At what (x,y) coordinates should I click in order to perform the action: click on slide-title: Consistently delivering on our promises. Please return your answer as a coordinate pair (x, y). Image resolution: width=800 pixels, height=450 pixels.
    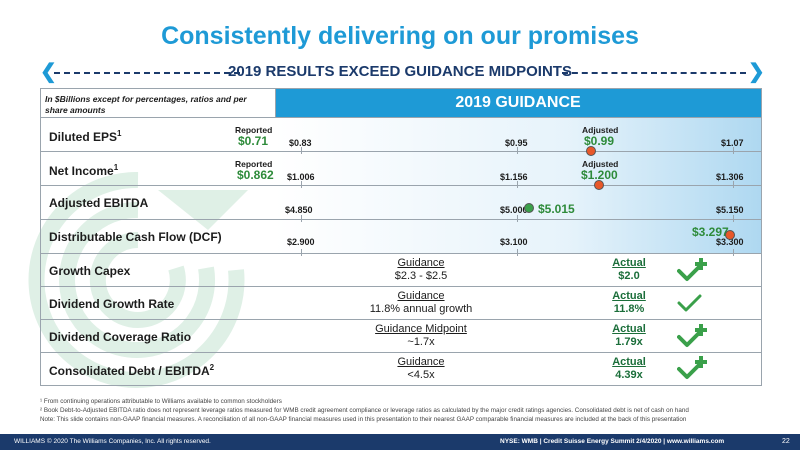
    Looking at the image, I should click on (400, 36).